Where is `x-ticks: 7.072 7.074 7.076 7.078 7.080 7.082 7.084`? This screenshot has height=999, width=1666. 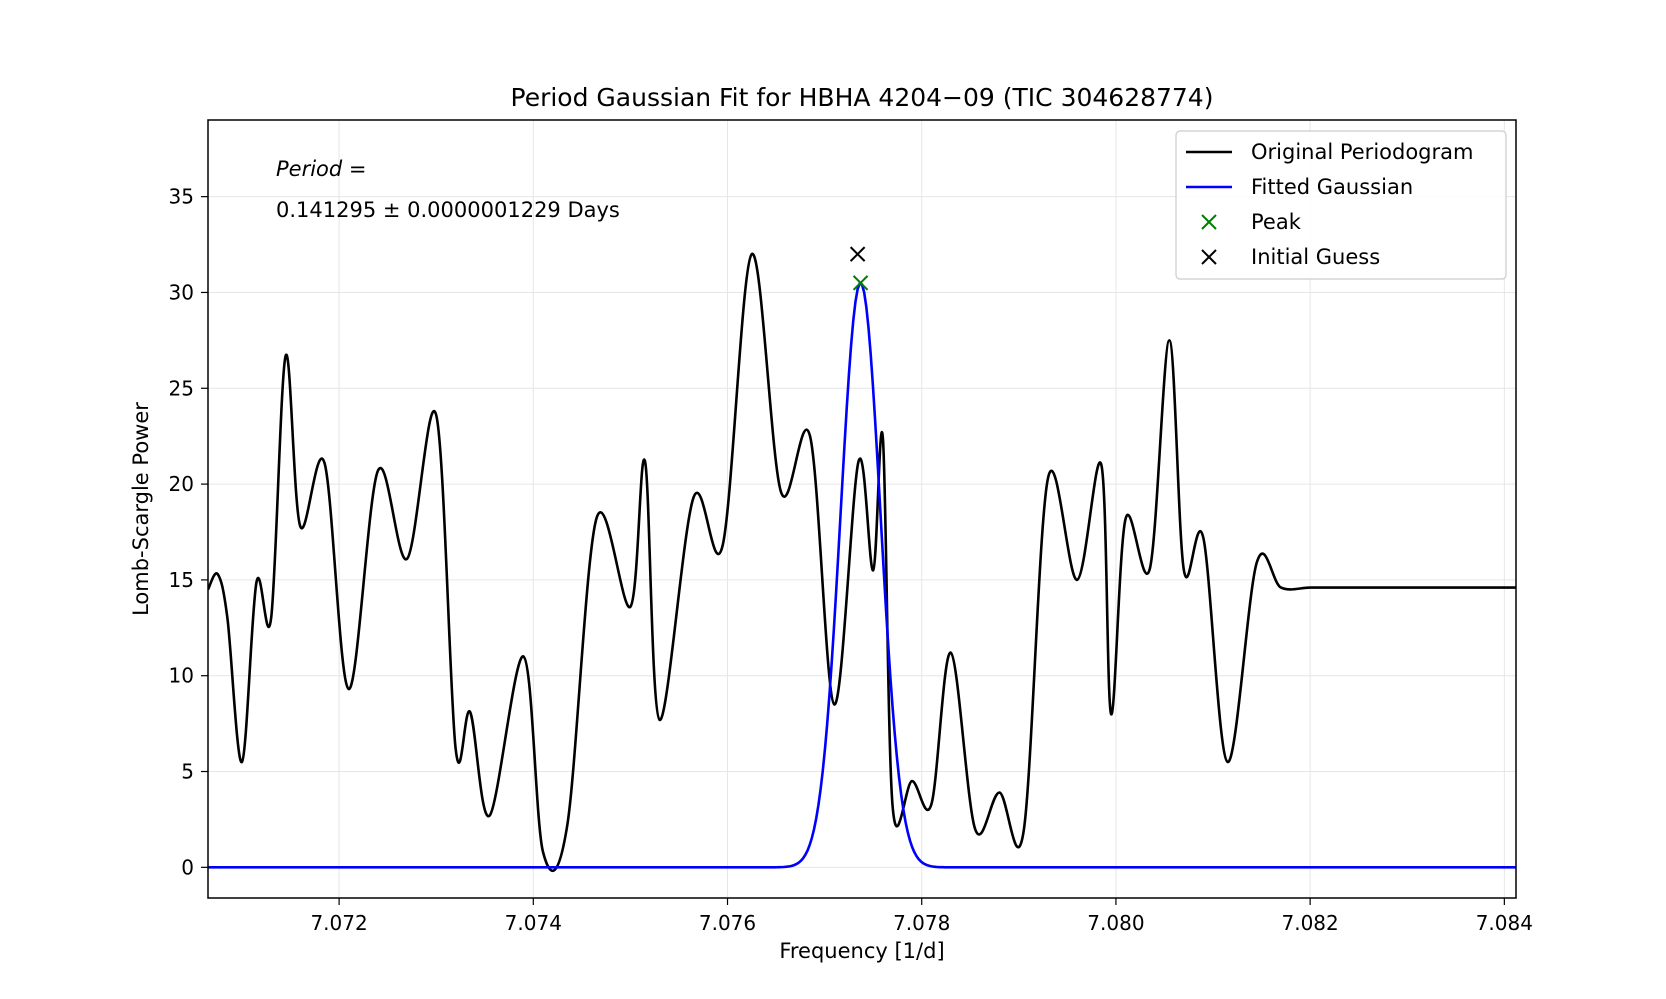 x-ticks: 7.072 7.074 7.076 7.078 7.080 7.082 7.084 is located at coordinates (921, 916).